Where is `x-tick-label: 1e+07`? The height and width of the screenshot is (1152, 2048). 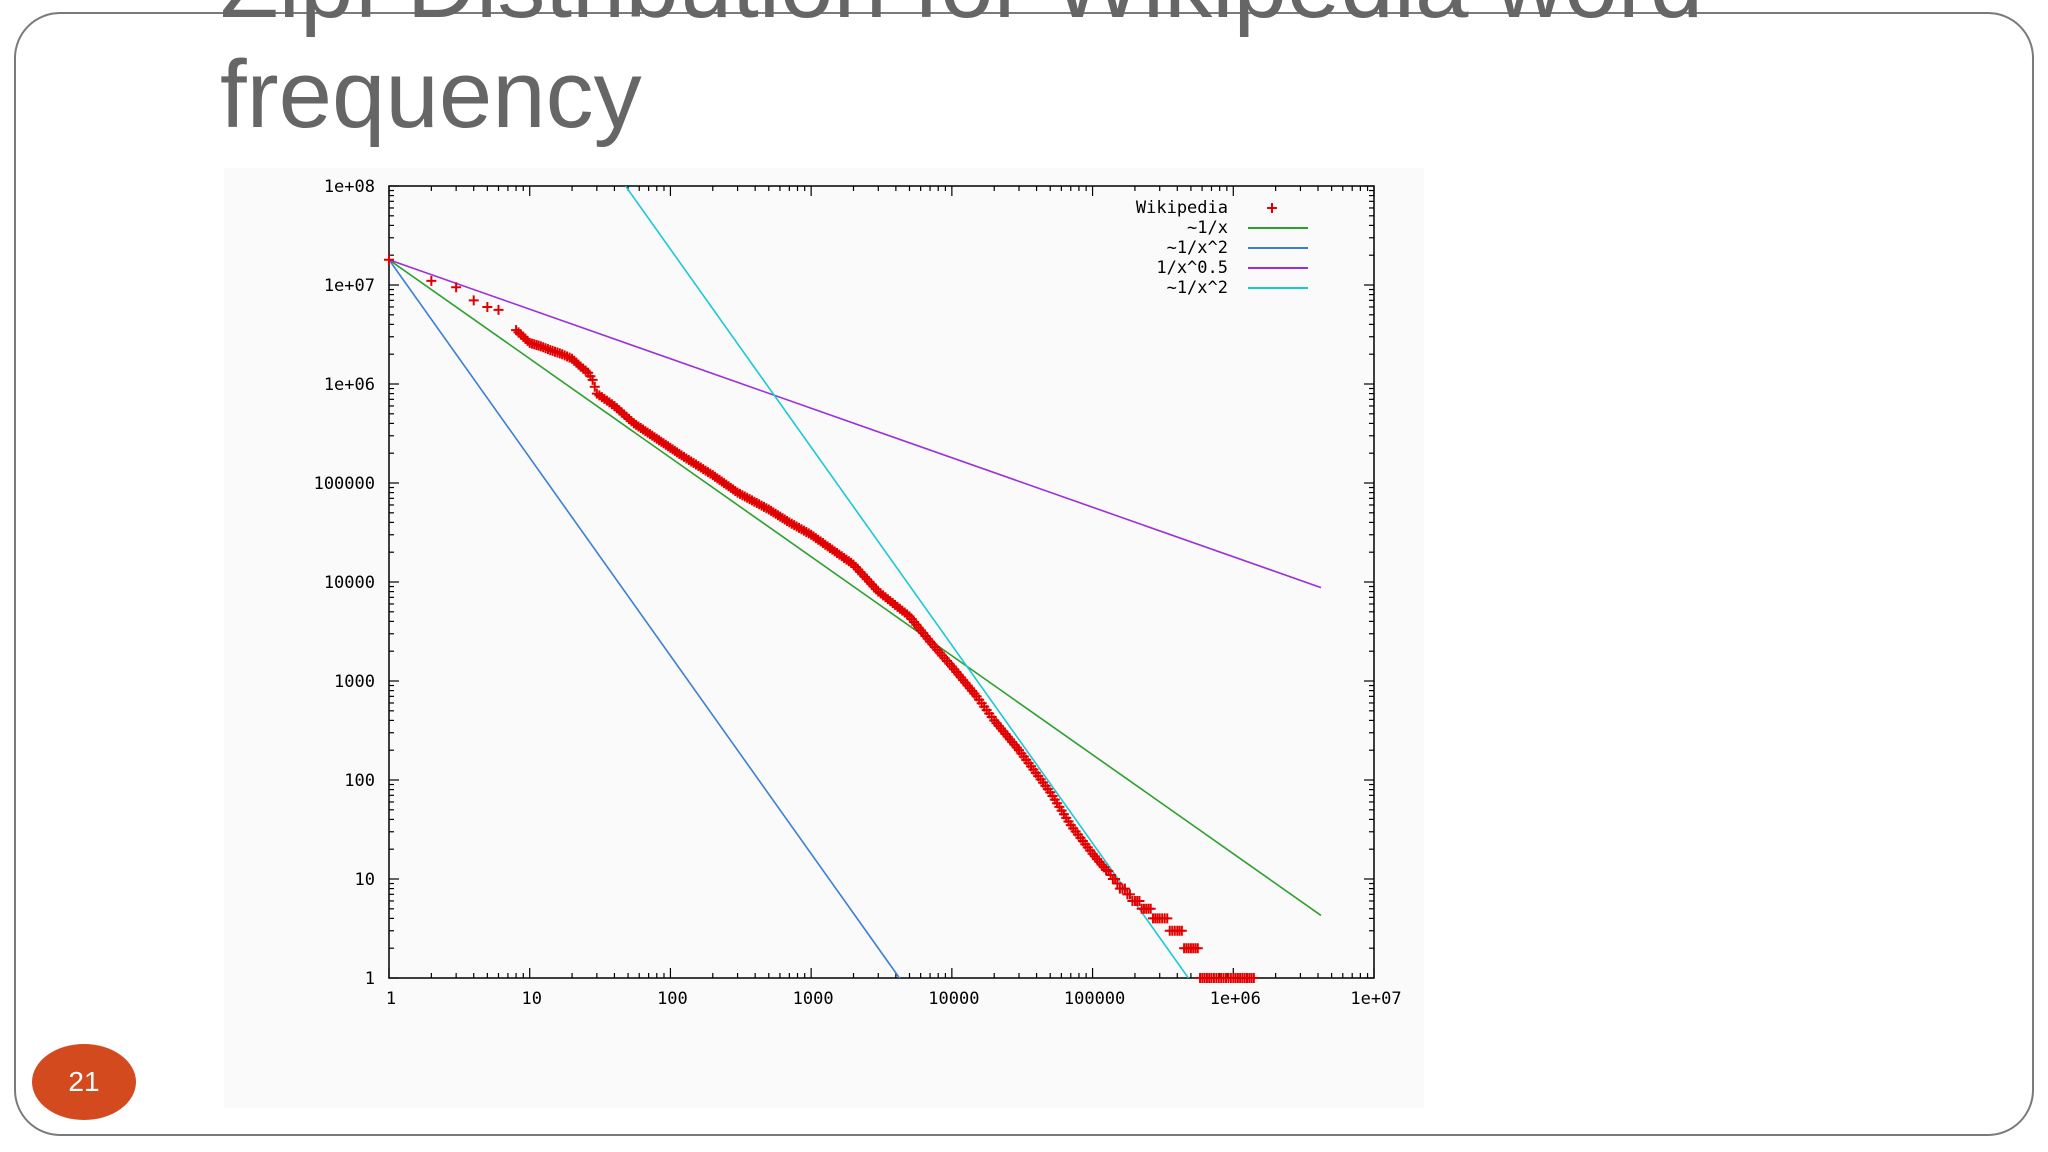
x-tick-label: 1e+07 is located at coordinates (1375, 999).